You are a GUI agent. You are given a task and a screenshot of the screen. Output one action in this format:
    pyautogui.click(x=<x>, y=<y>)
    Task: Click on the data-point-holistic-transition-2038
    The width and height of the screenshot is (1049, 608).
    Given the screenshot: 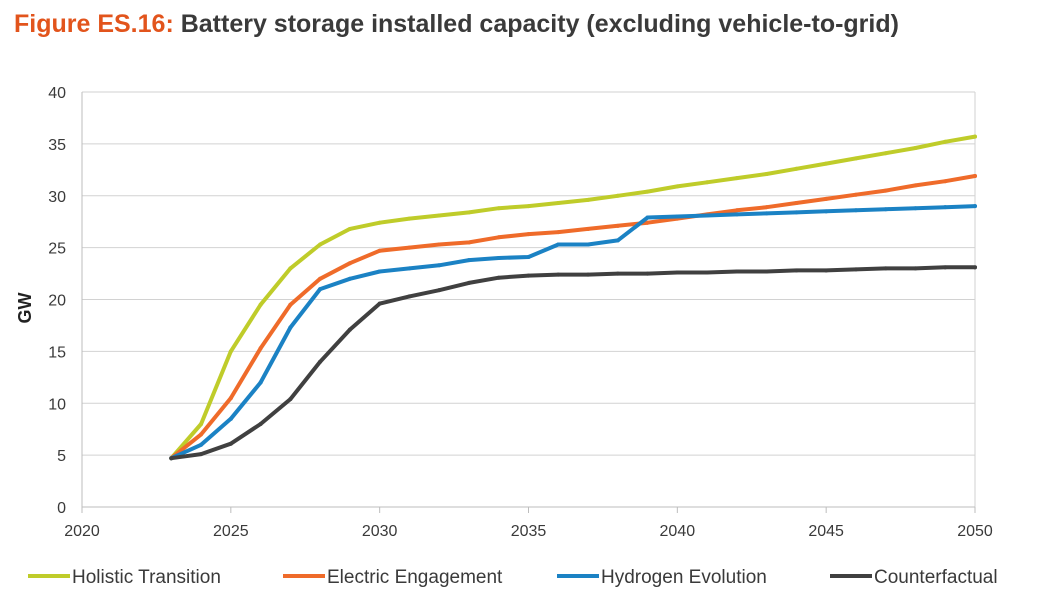 What is the action you would take?
    pyautogui.click(x=617, y=195)
    